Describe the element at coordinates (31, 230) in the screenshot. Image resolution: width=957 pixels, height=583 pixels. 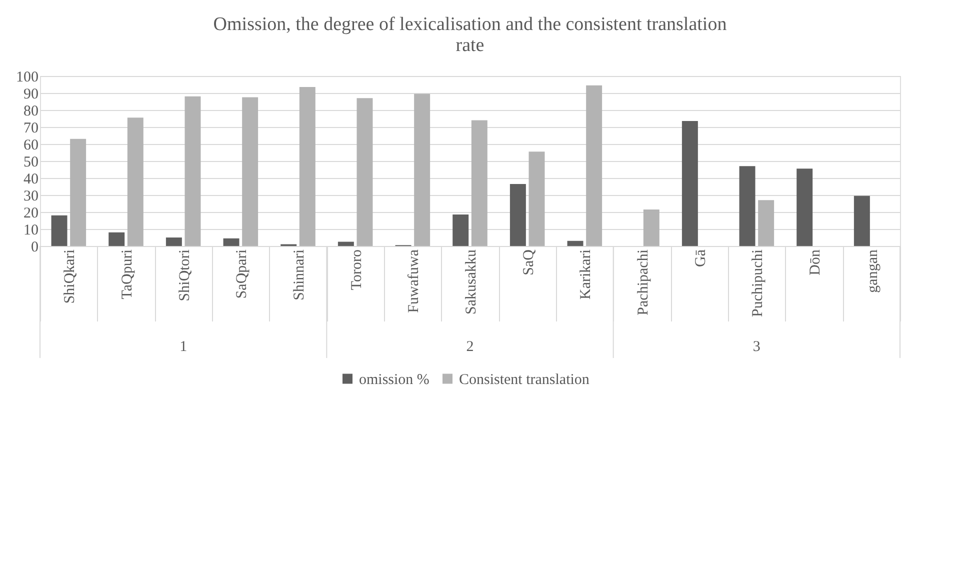
I see `y-tick-label: 10` at that location.